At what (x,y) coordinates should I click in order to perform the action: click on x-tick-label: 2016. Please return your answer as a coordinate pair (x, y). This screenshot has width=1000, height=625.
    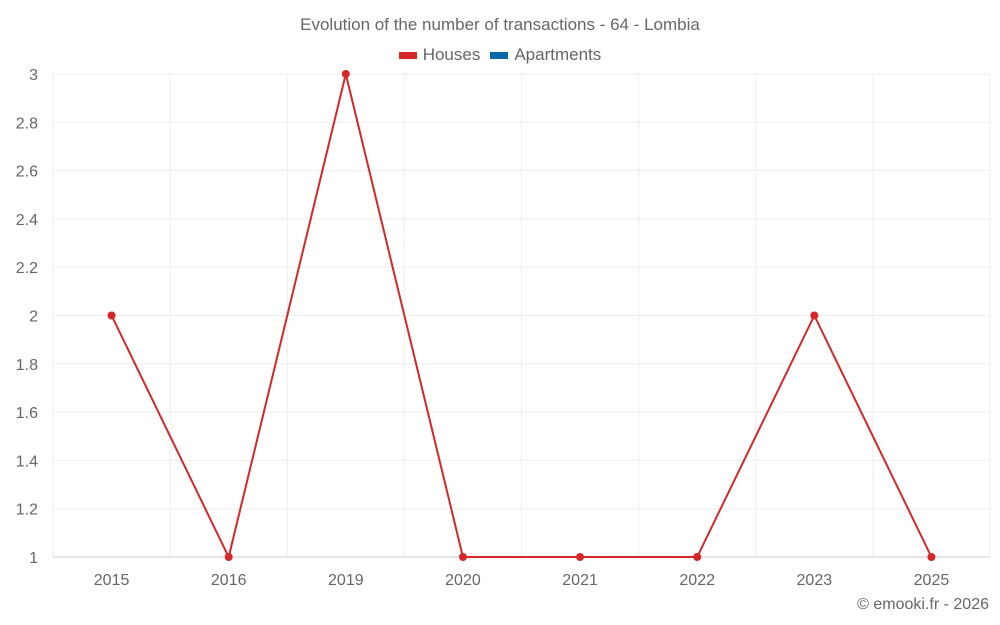
    Looking at the image, I should click on (229, 580).